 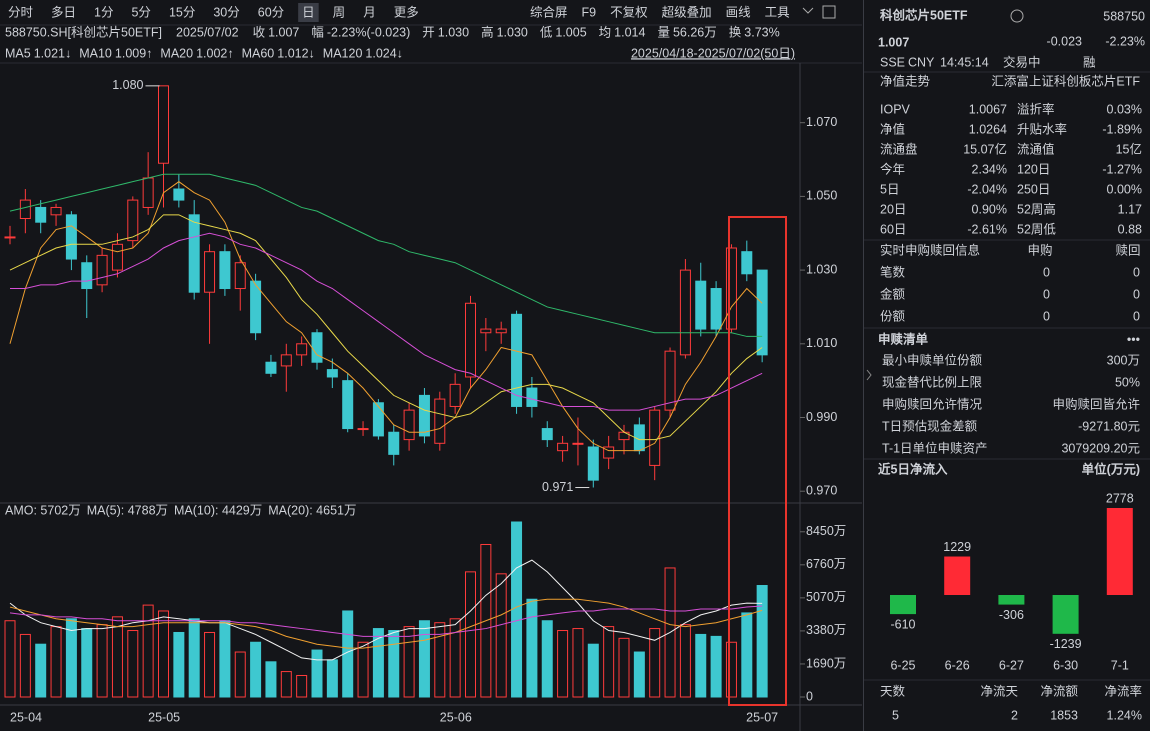 What do you see at coordinates (140, 12) in the screenshot?
I see `toolbar-tab: 5分` at bounding box center [140, 12].